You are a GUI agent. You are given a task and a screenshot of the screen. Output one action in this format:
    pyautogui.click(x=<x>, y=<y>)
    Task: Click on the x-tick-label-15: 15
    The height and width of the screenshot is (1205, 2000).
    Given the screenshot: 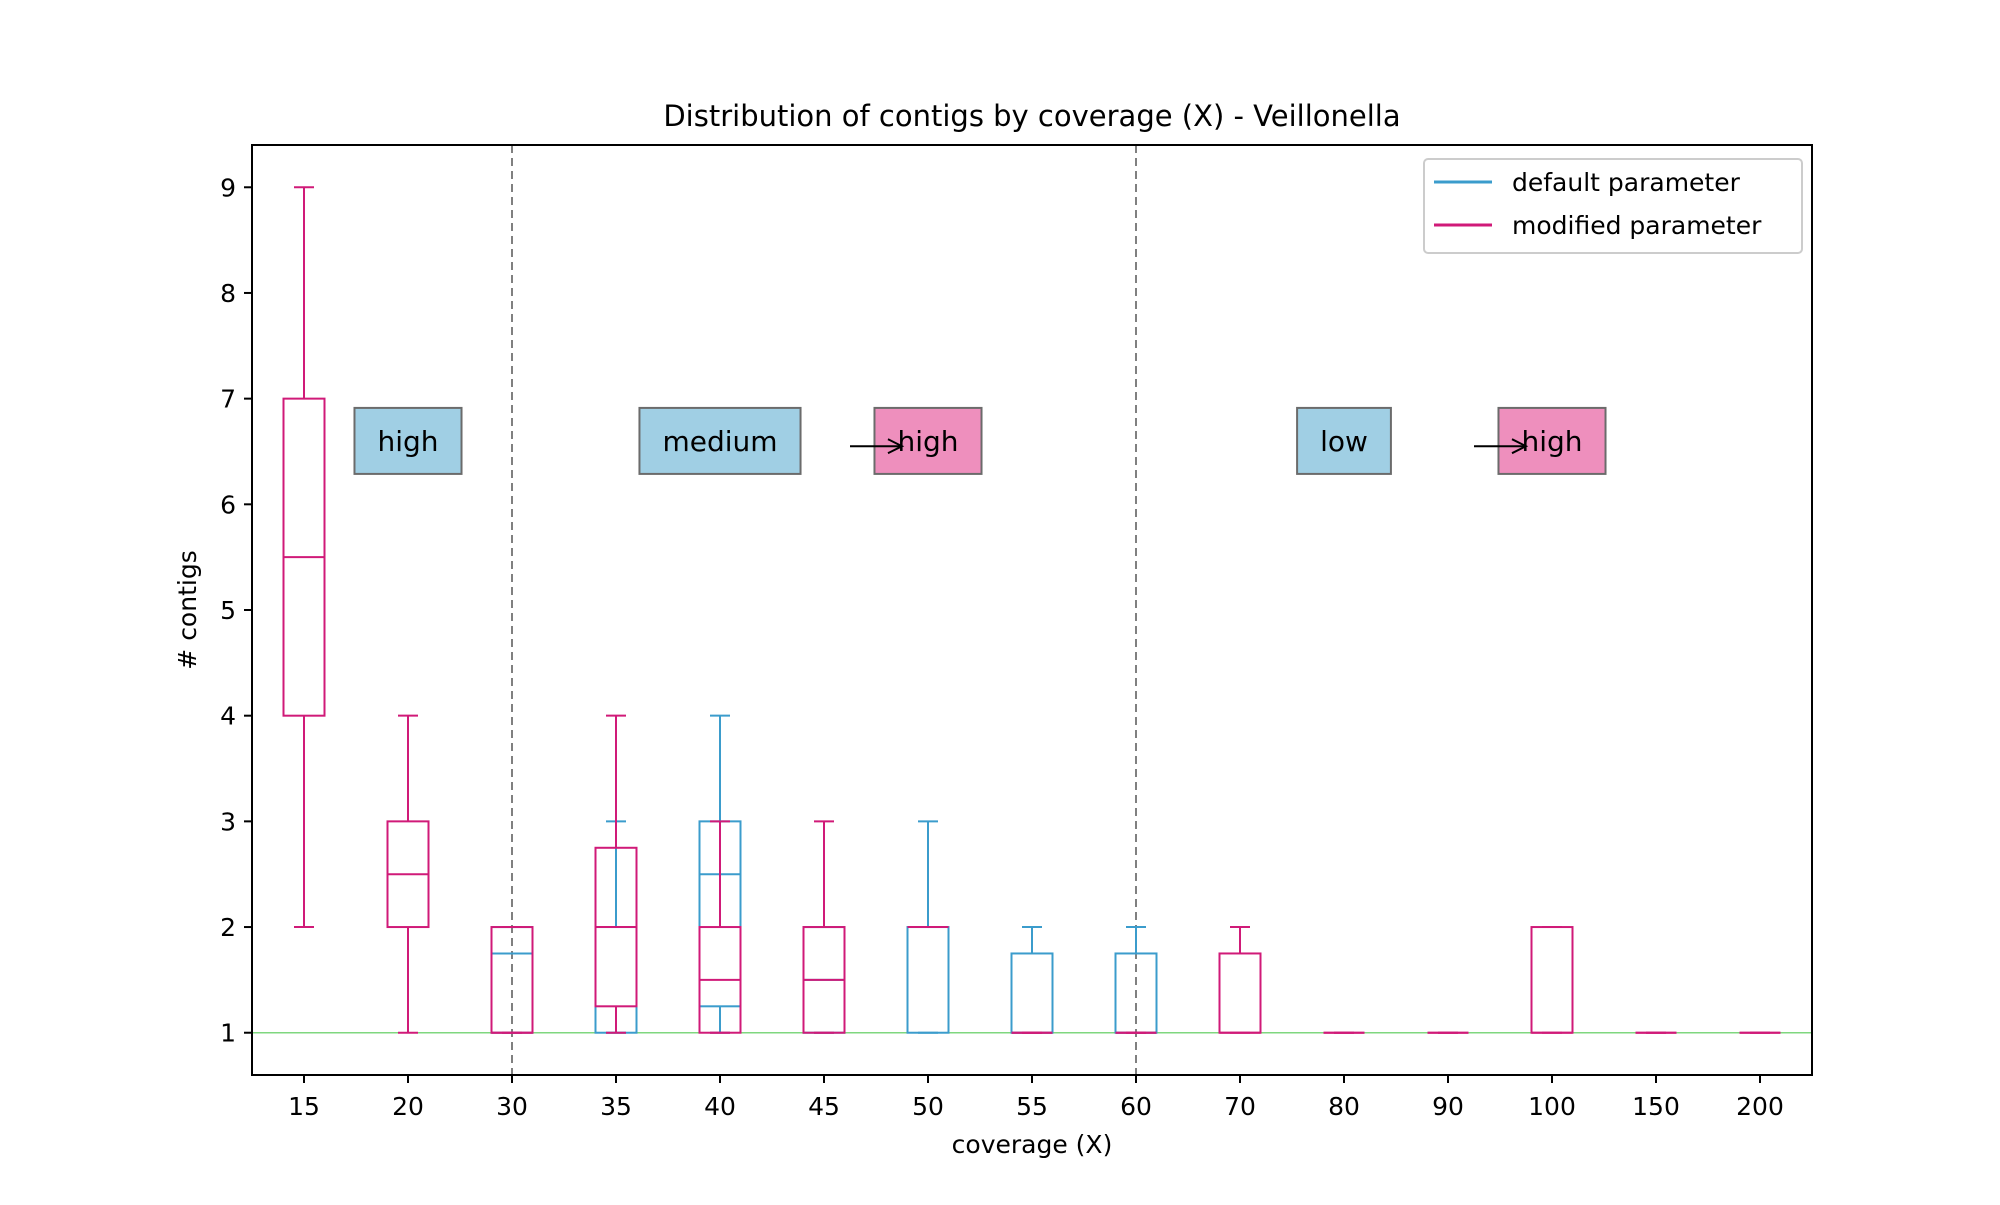 What is the action you would take?
    pyautogui.click(x=304, y=1106)
    